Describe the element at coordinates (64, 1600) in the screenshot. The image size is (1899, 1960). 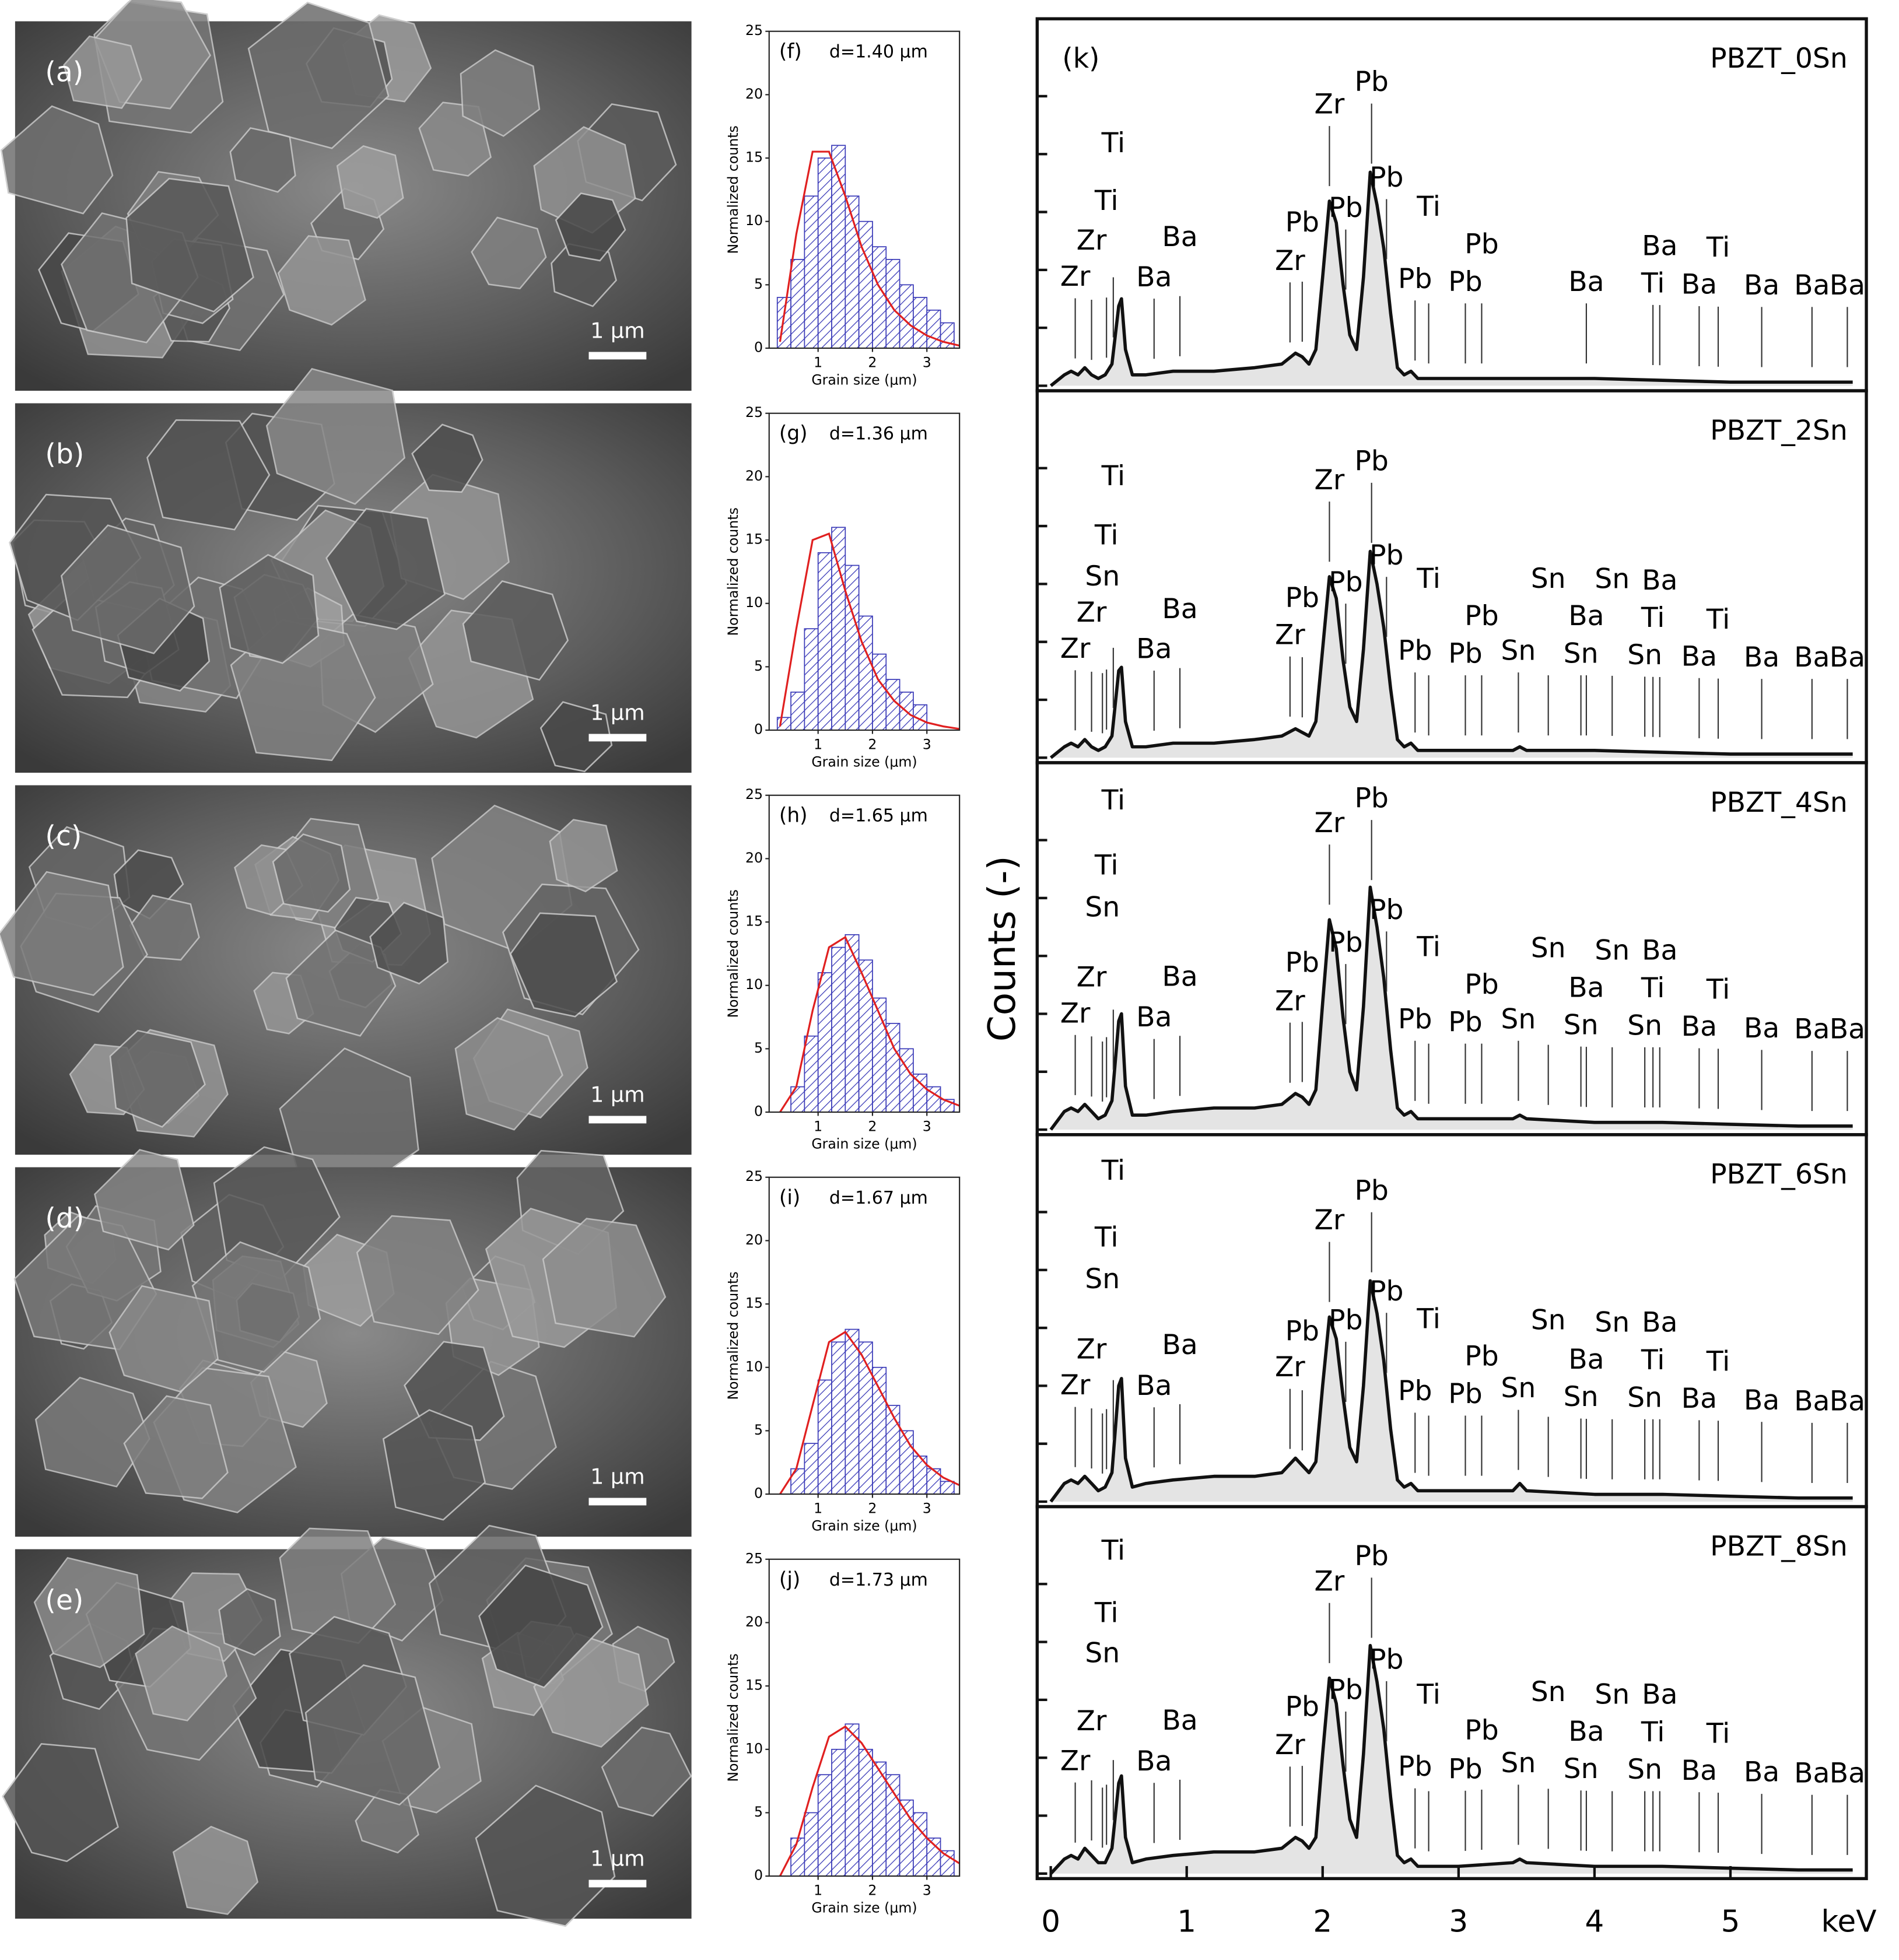
I see `panel-label: (e)` at that location.